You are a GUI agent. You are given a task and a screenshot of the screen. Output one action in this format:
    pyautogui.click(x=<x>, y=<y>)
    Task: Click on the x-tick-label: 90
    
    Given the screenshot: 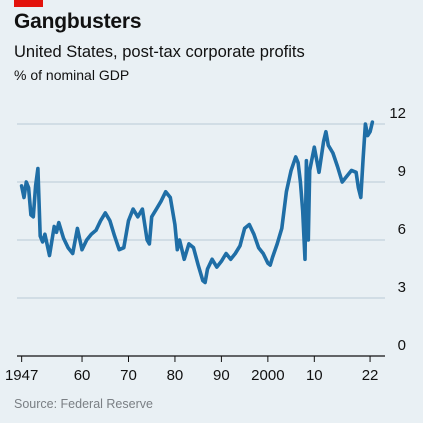 What is the action you would take?
    pyautogui.click(x=221, y=375)
    